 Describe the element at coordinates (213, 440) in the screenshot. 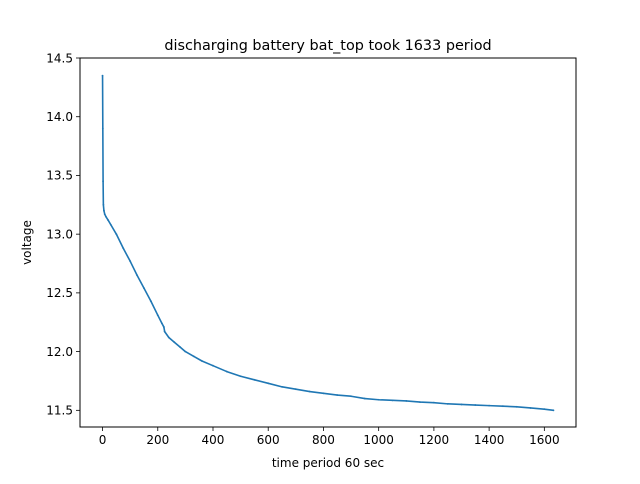

I see `x-tick-label: 400` at that location.